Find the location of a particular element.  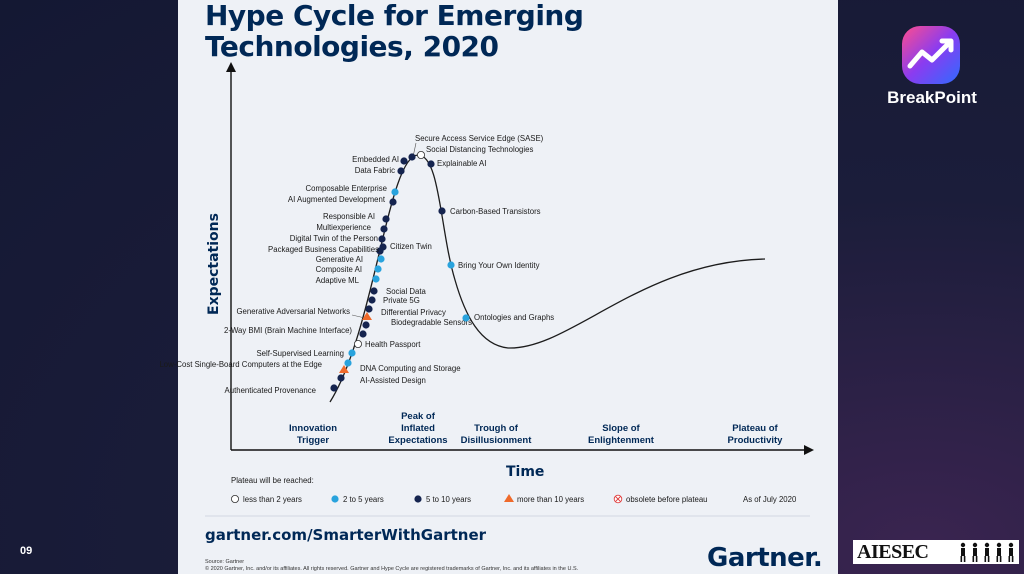

tech-label: Data Fabric is located at coordinates (375, 170).